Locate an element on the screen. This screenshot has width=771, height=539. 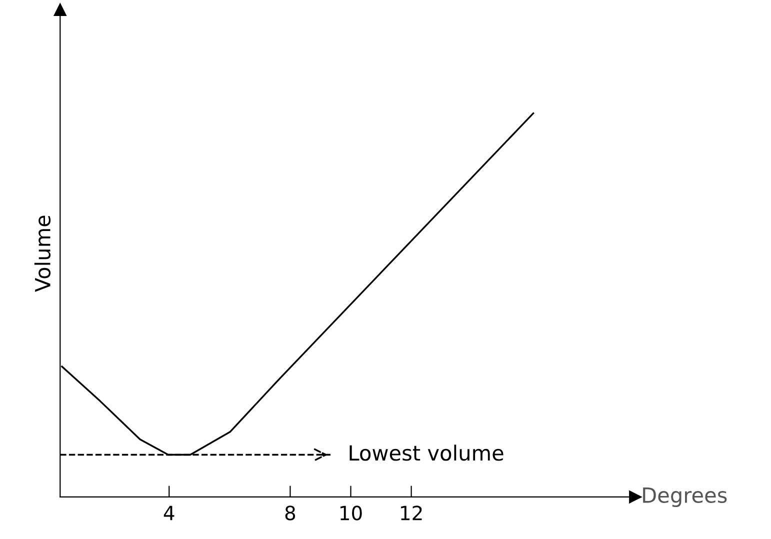
ref-line-label: Lowest volume is located at coordinates (427, 452).